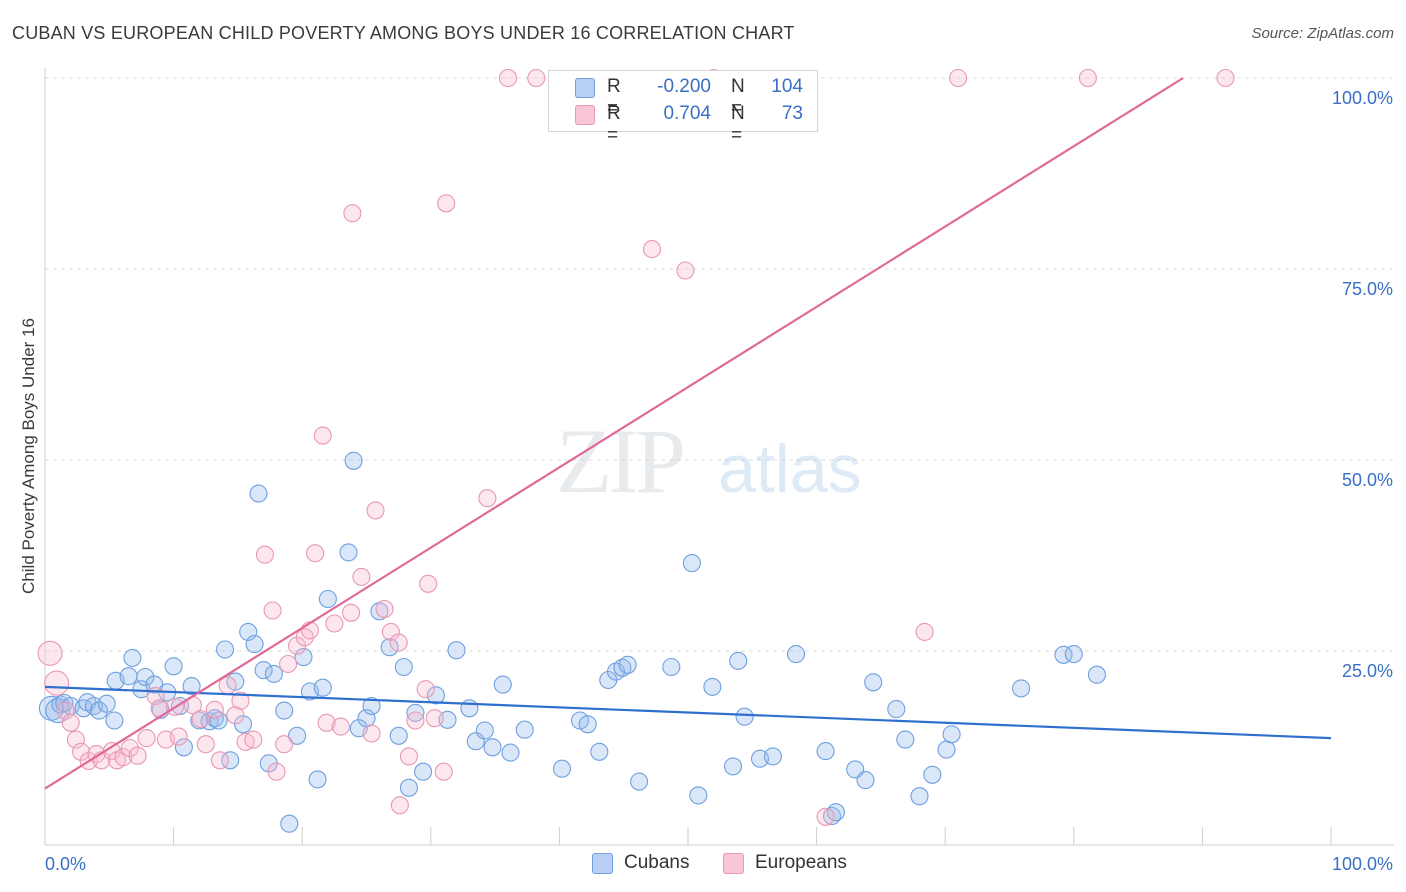 The height and width of the screenshot is (892, 1406). Describe the element at coordinates (1322, 33) in the screenshot. I see `chart-source: Source: ZipAtlas.com` at that location.